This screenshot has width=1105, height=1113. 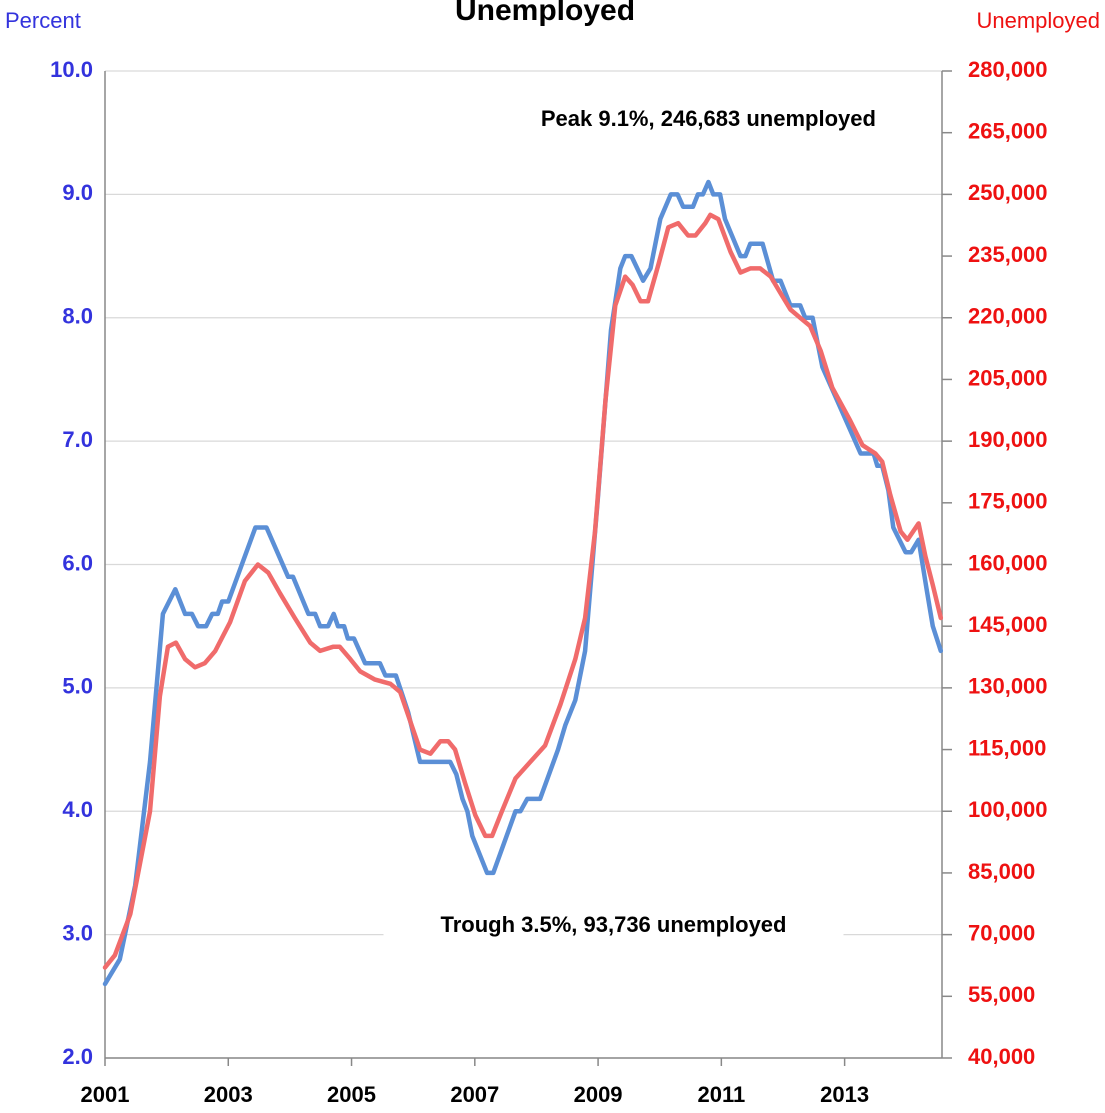 I want to click on y2-tick-label: 40,000, so click(x=1001, y=1056).